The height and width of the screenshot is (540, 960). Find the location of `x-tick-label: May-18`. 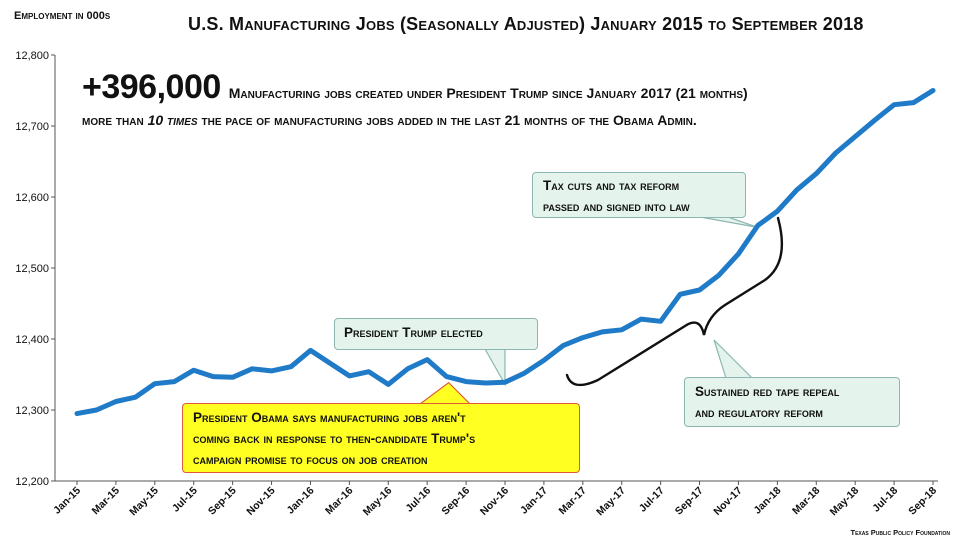

x-tick-label: May-18 is located at coordinates (845, 502).